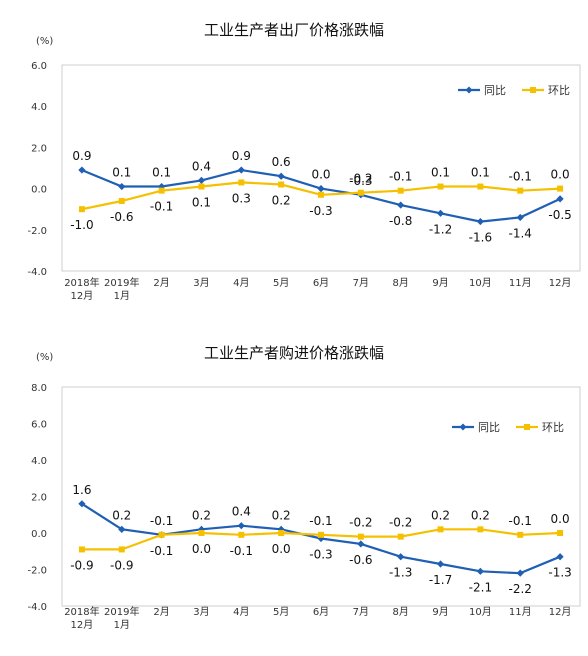 The width and height of the screenshot is (588, 656). Describe the element at coordinates (495, 90) in the screenshot. I see `legend-label-yoy: 同比` at that location.